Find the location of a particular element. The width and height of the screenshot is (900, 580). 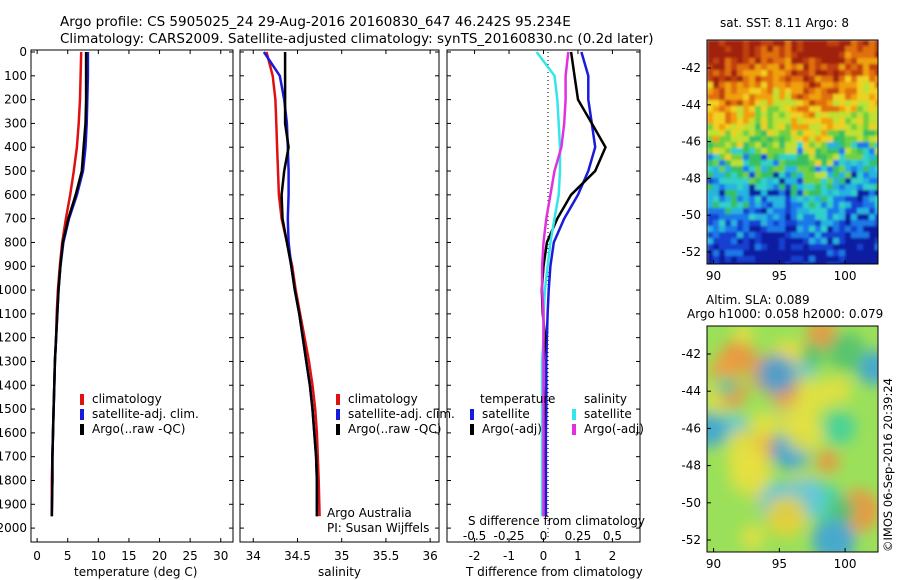

depth-tick-label: 1400 is located at coordinates (13, 385).